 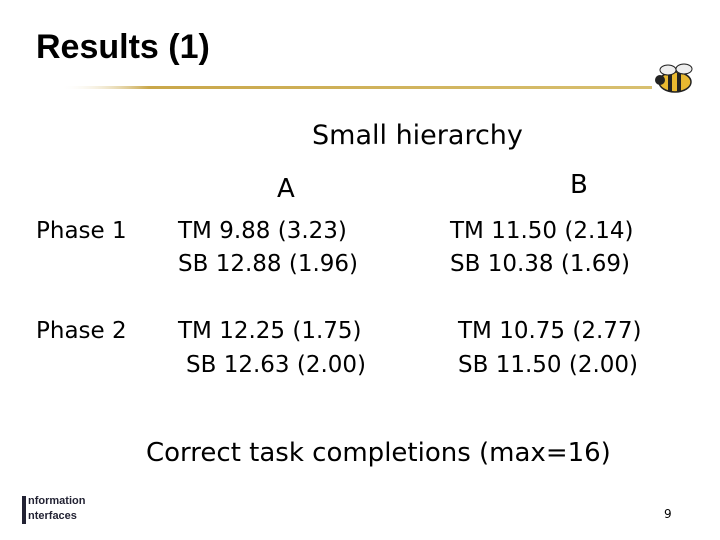 What do you see at coordinates (268, 264) in the screenshot?
I see `cell: SB 12.88 (1.96)` at bounding box center [268, 264].